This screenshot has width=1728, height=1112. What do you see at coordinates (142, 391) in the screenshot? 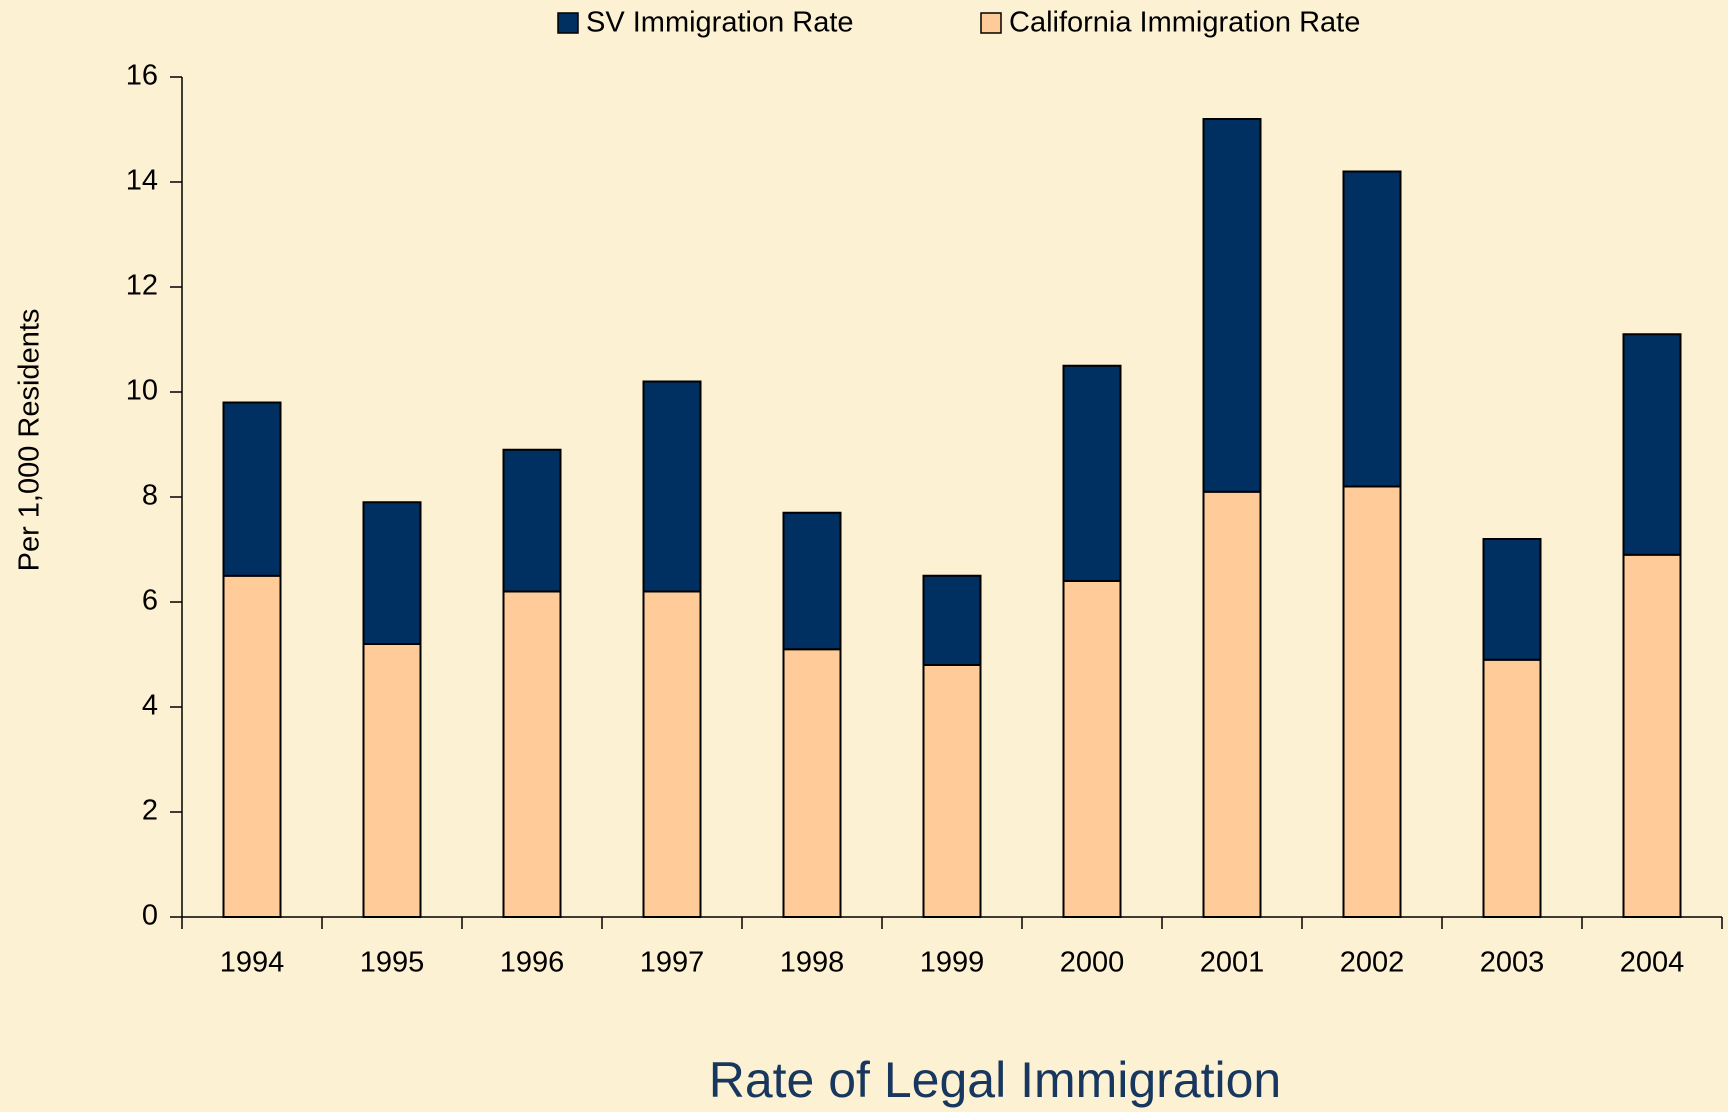
I see `y-tick-label: 10` at bounding box center [142, 391].